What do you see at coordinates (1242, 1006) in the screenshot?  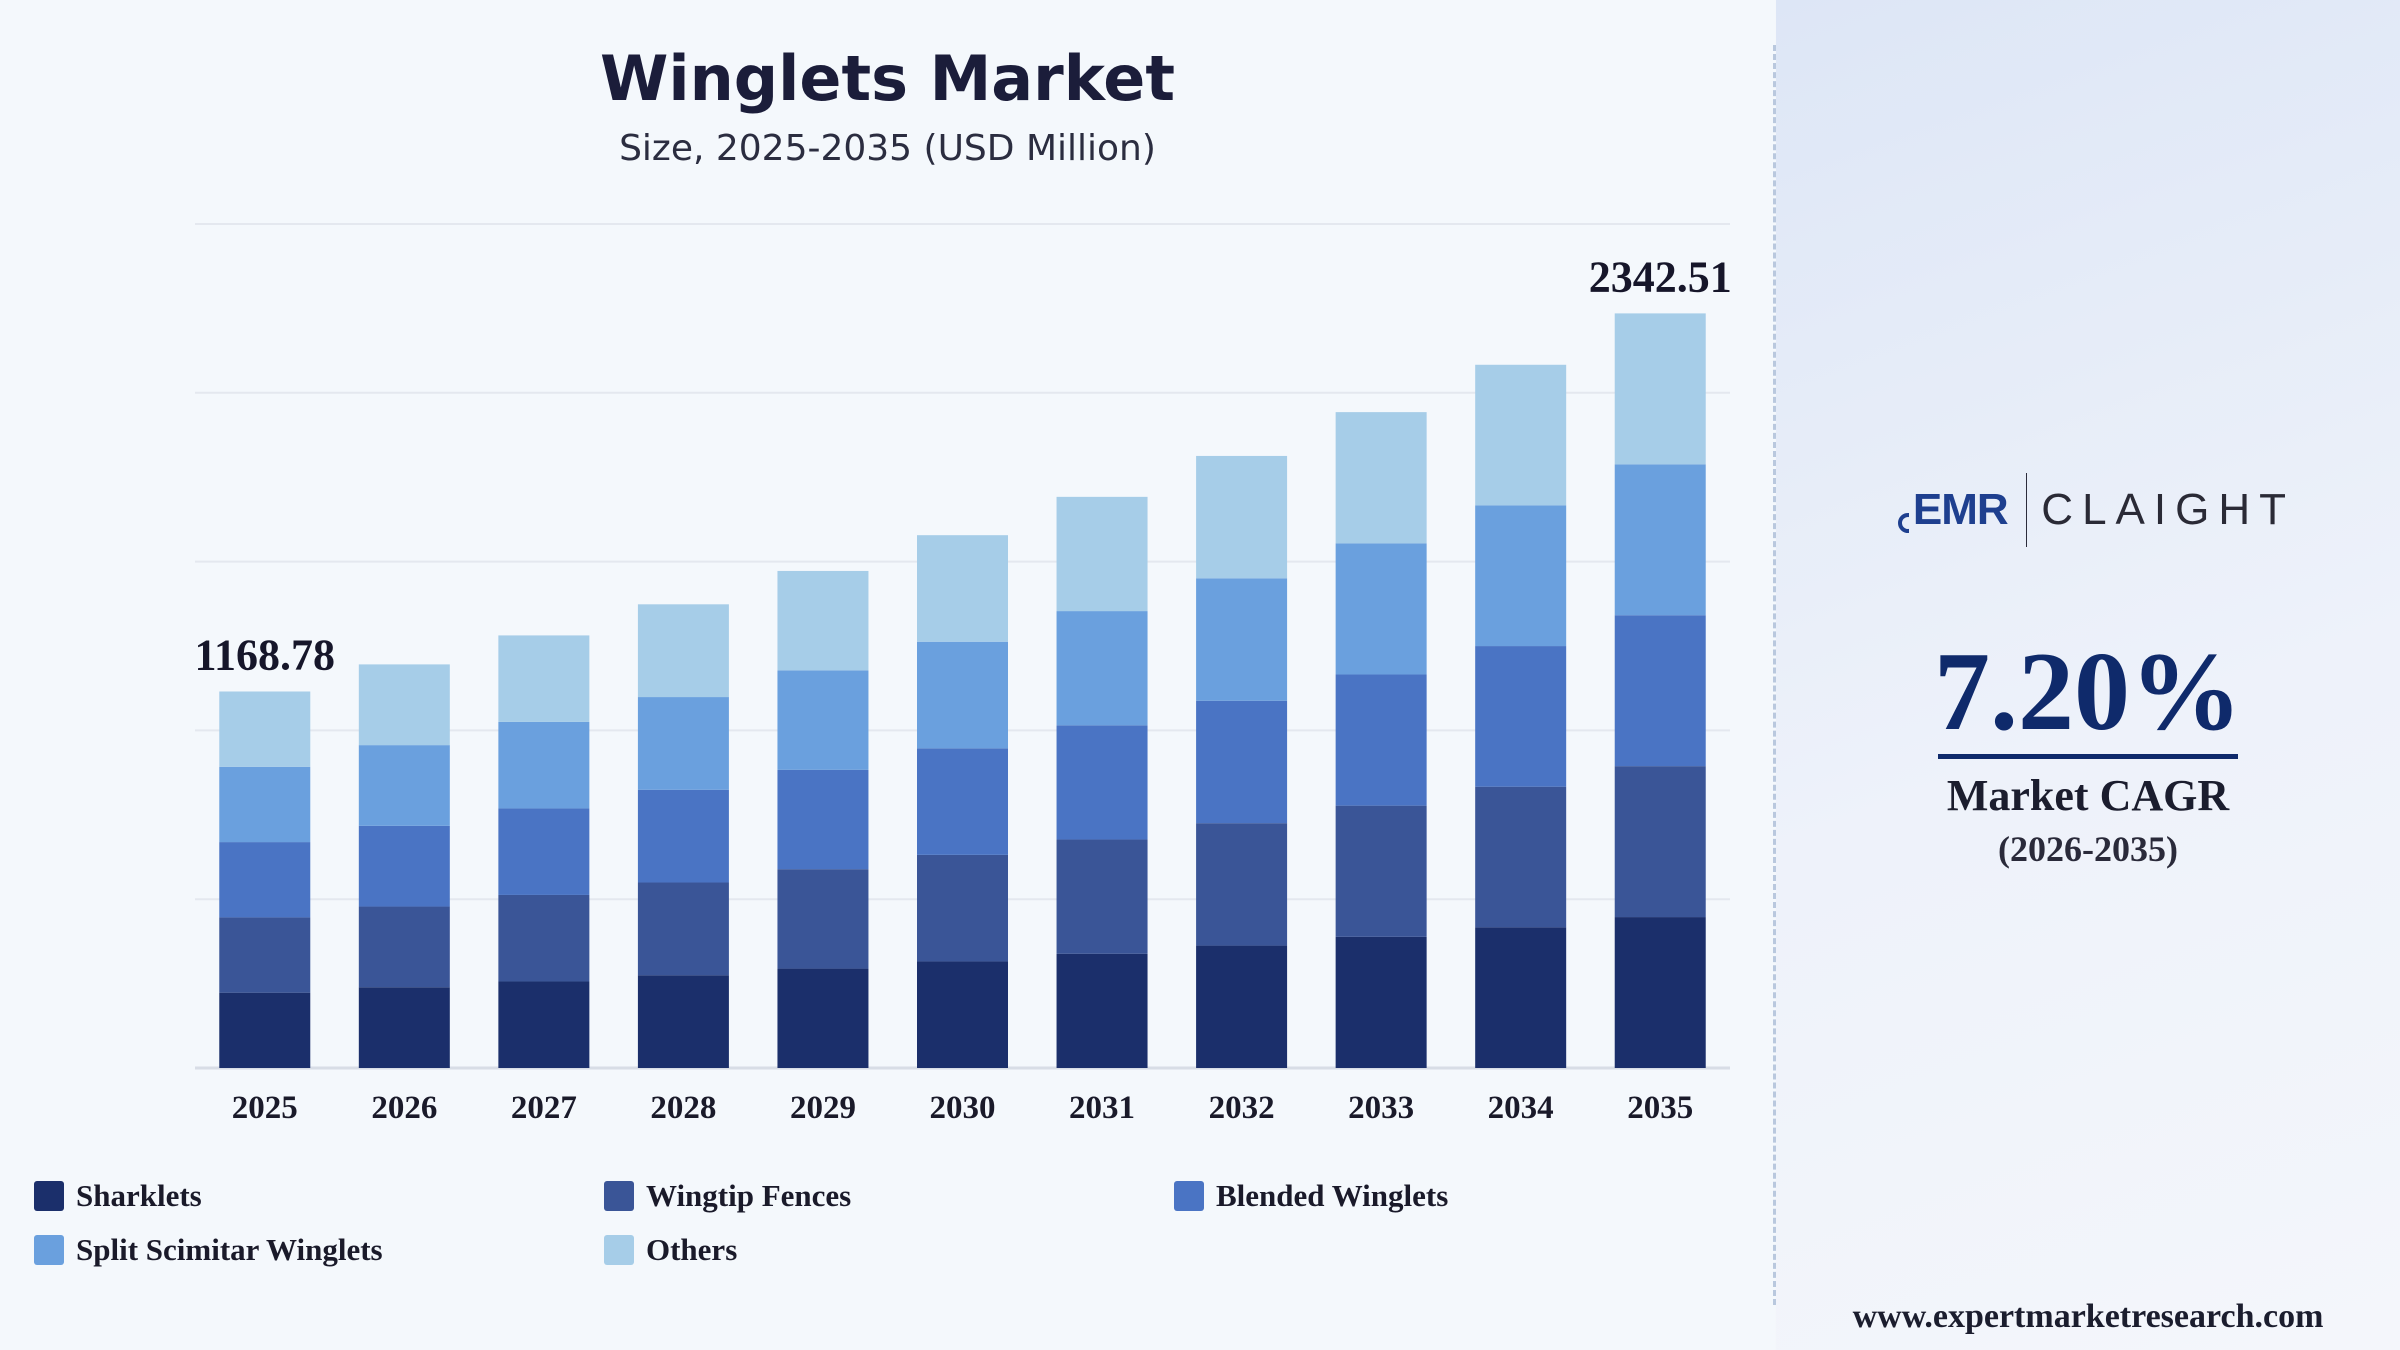 I see `bar-segment-sharklets-2032` at bounding box center [1242, 1006].